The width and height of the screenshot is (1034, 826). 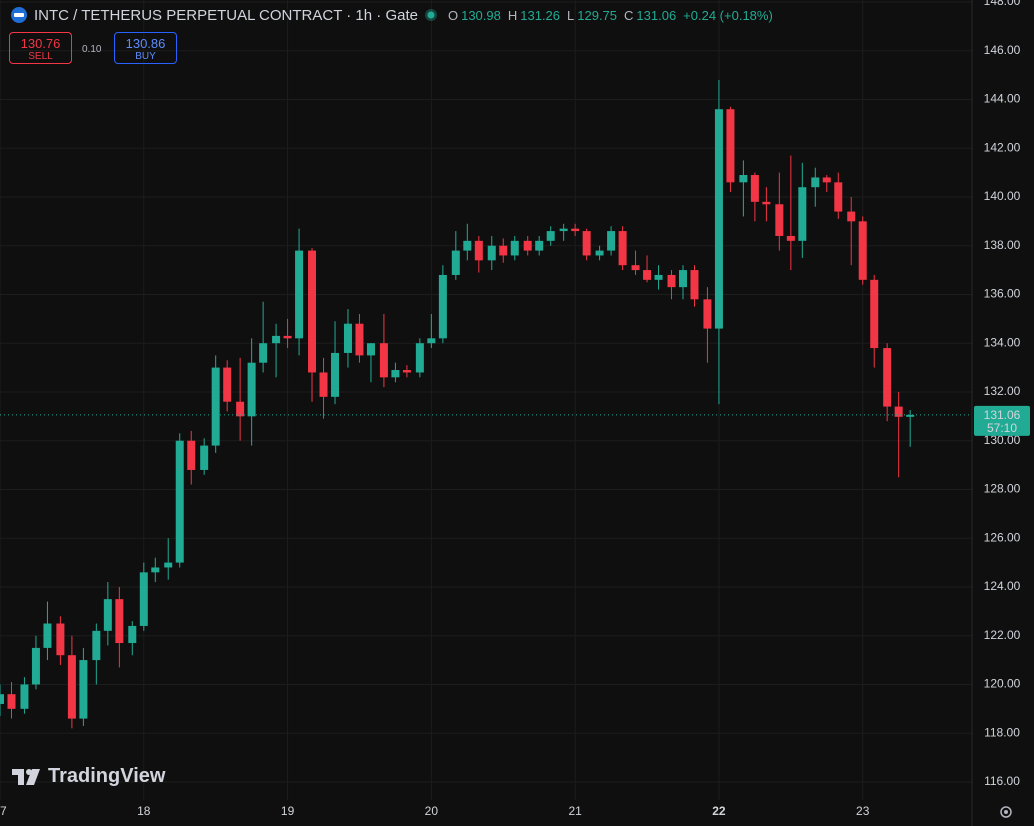 I want to click on spread: 0.10, so click(x=92, y=49).